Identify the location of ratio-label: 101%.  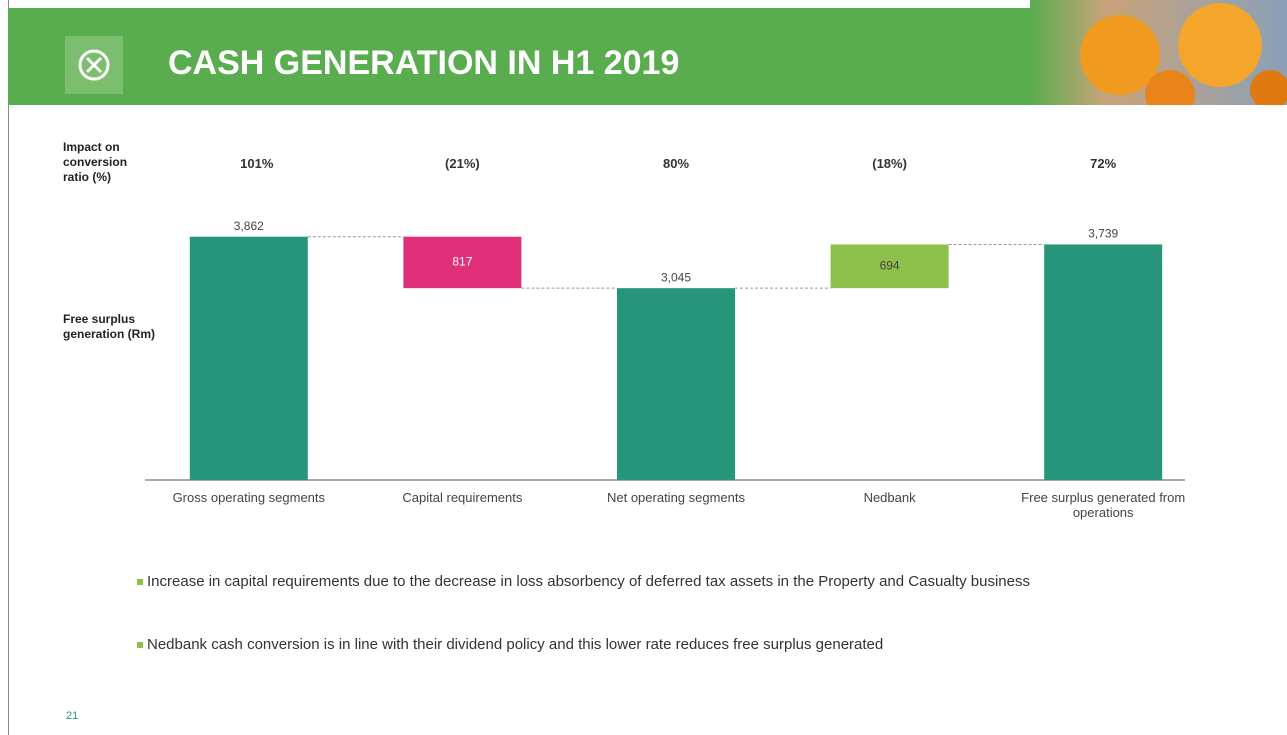
(257, 163).